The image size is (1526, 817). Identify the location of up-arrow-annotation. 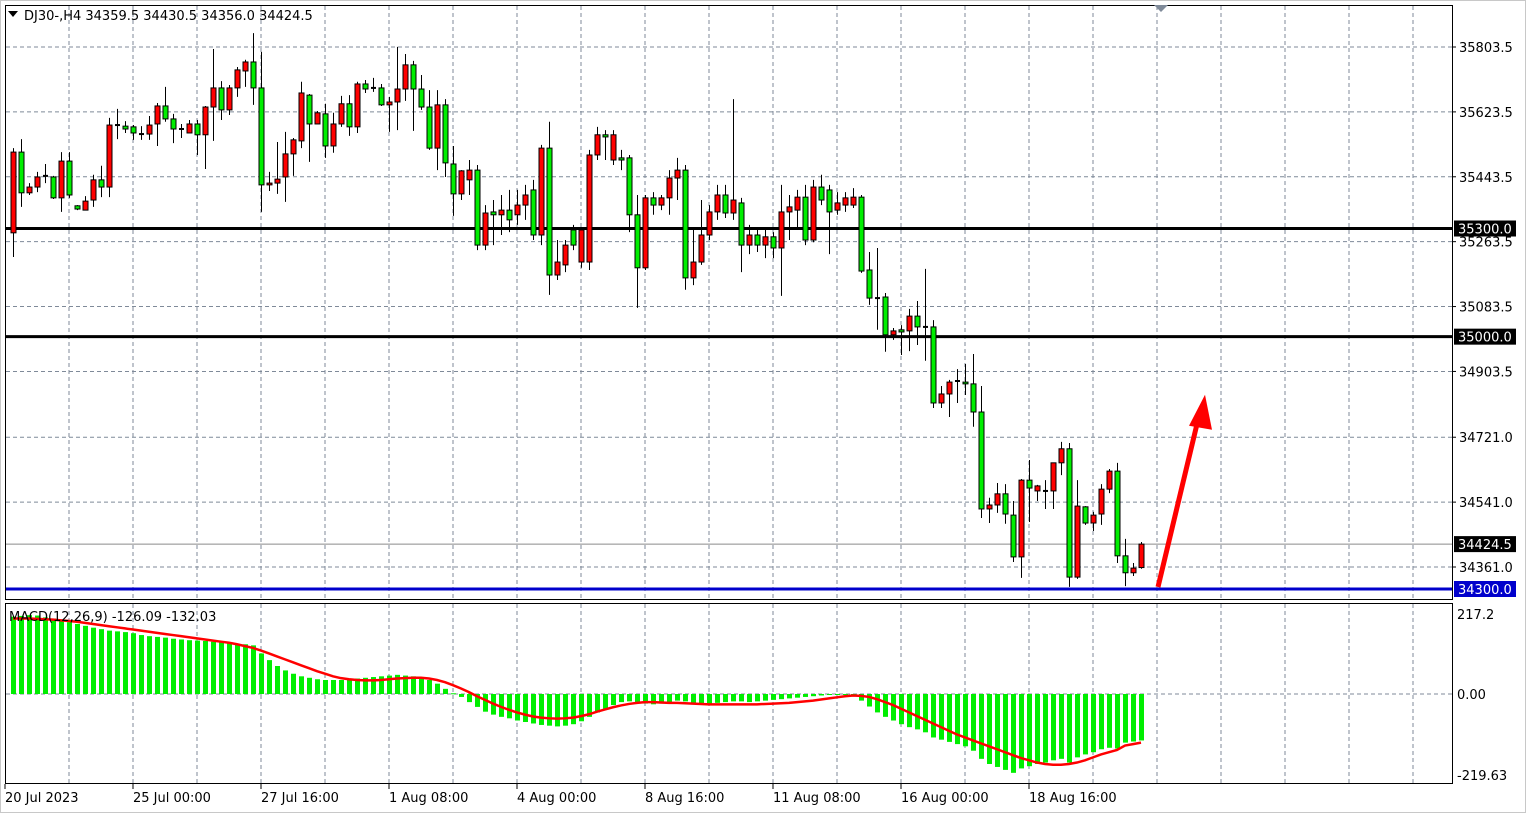
(1183, 491).